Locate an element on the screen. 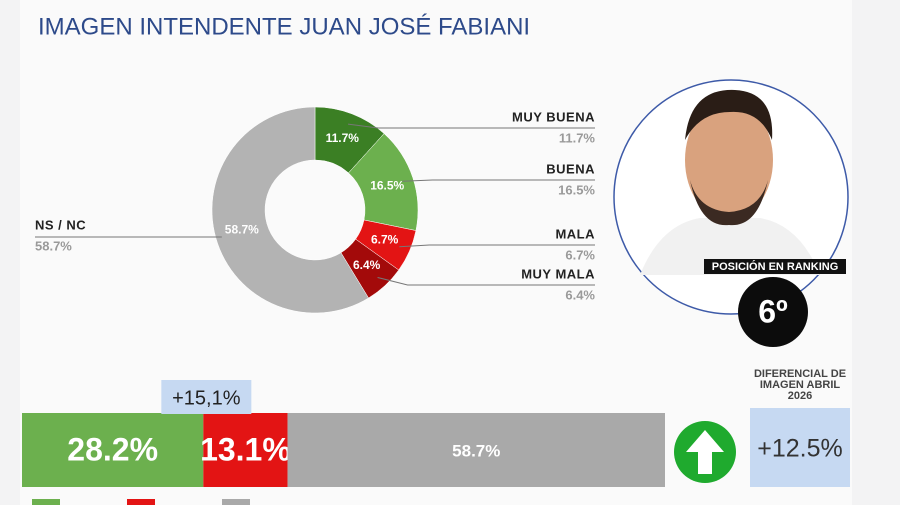  bar-annotation: +15,1% is located at coordinates (206, 398).